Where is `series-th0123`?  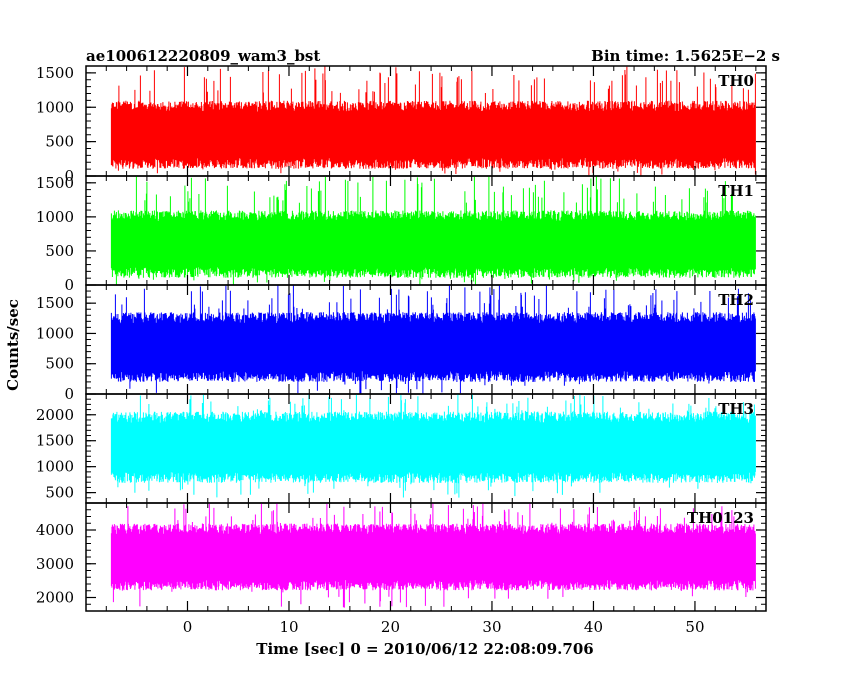 series-th0123 is located at coordinates (433, 555).